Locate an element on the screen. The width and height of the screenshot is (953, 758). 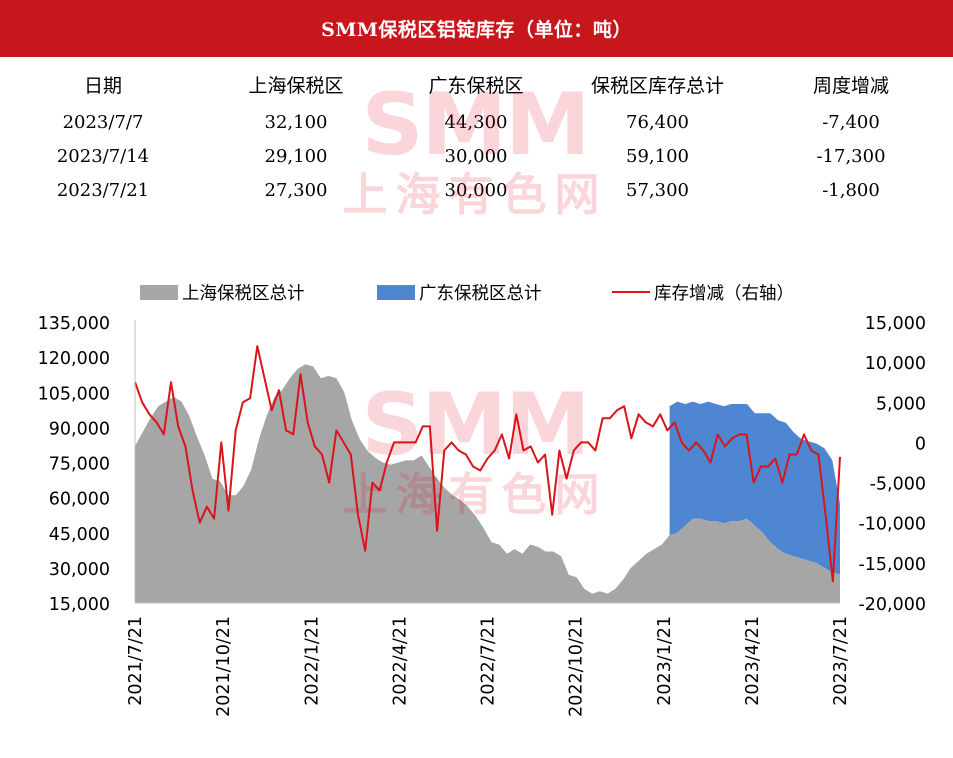
x-tick: 2022/4/21 is located at coordinates (400, 661).